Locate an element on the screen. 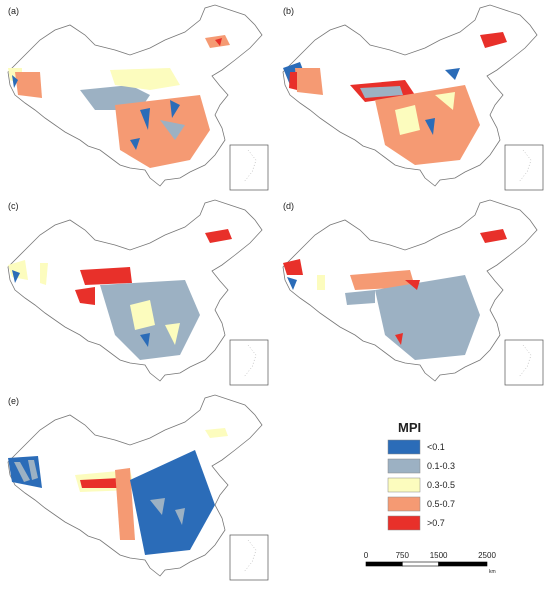 The height and width of the screenshot is (595, 550). scale-label: 750 is located at coordinates (403, 555).